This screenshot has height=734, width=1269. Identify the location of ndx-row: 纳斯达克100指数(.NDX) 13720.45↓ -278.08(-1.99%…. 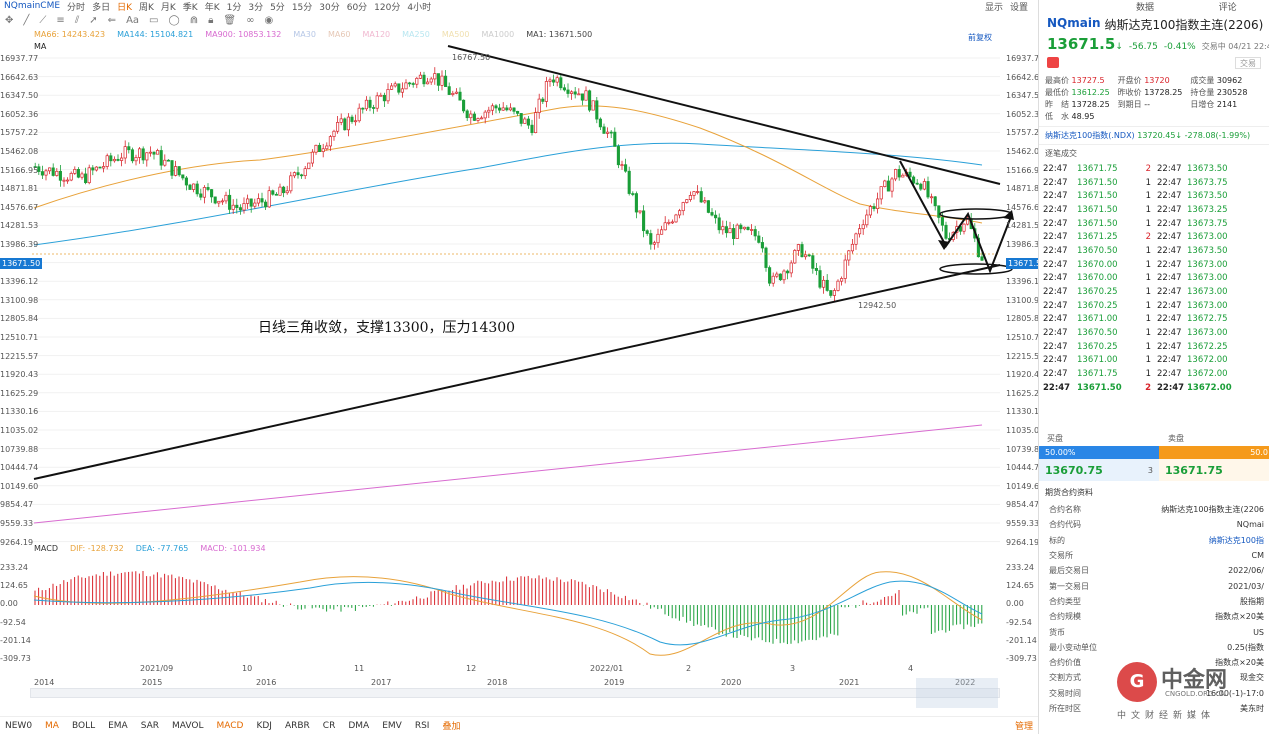
(1154, 135).